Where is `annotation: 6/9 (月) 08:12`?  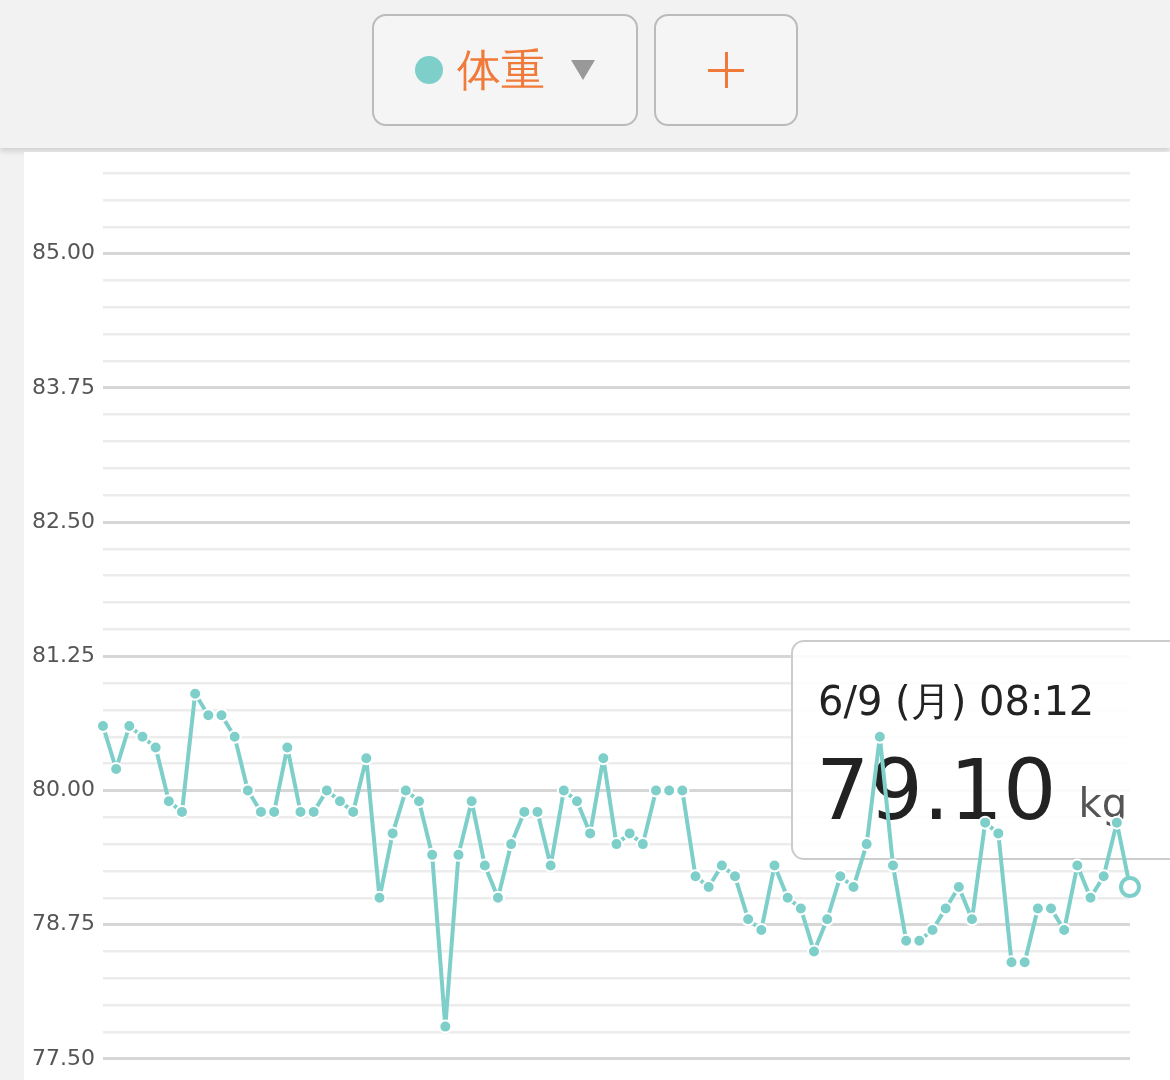 annotation: 6/9 (月) 08:12 is located at coordinates (956, 701).